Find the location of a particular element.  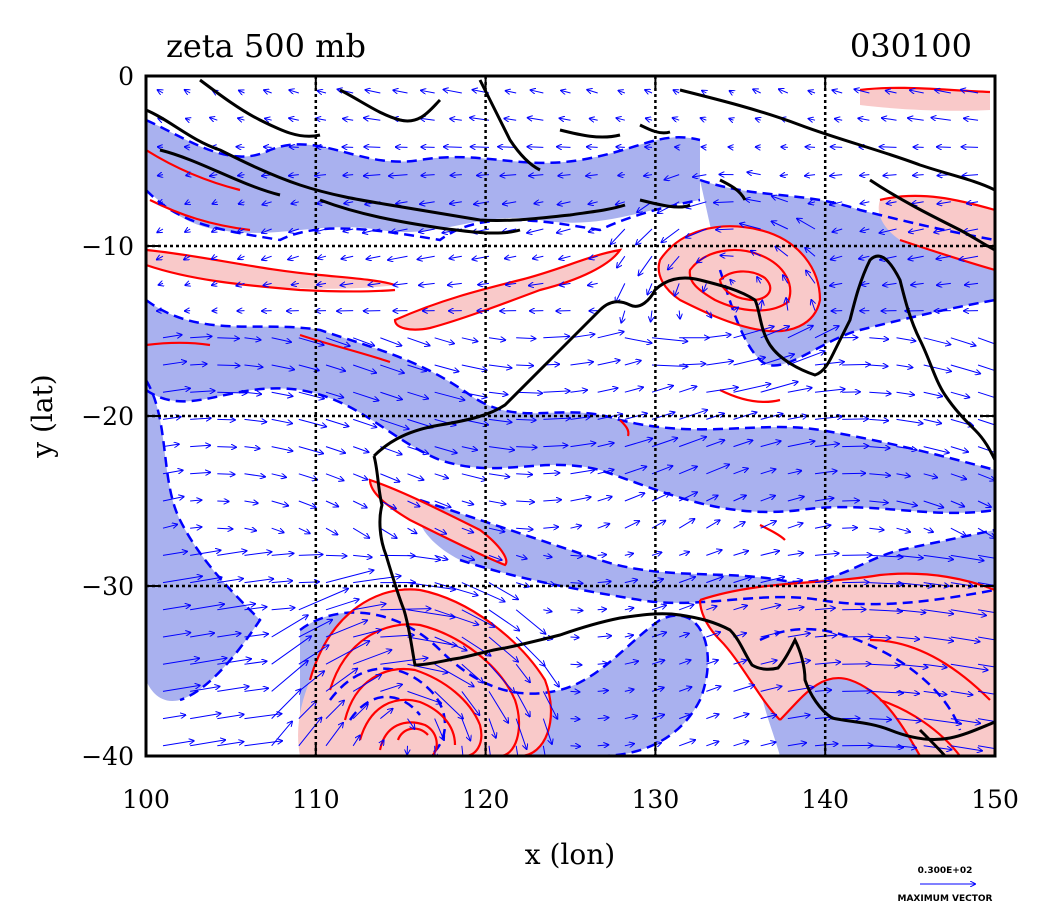

y-axis-label: y (lat) is located at coordinates (42, 416).